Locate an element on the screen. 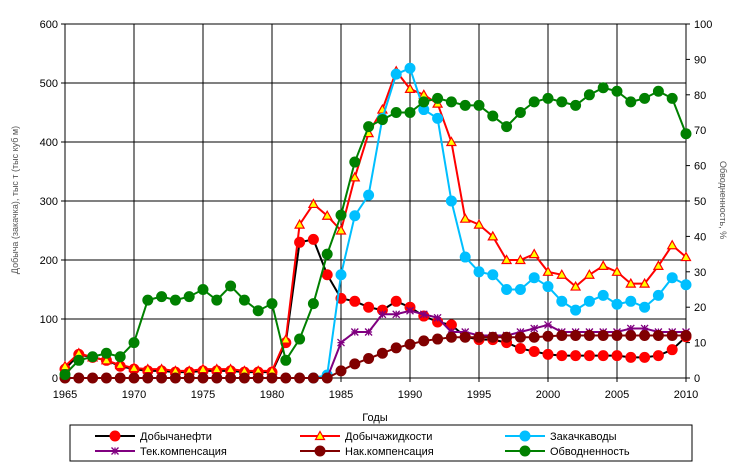 The height and width of the screenshot is (470, 751). x-tick-label: 1970 is located at coordinates (134, 395).